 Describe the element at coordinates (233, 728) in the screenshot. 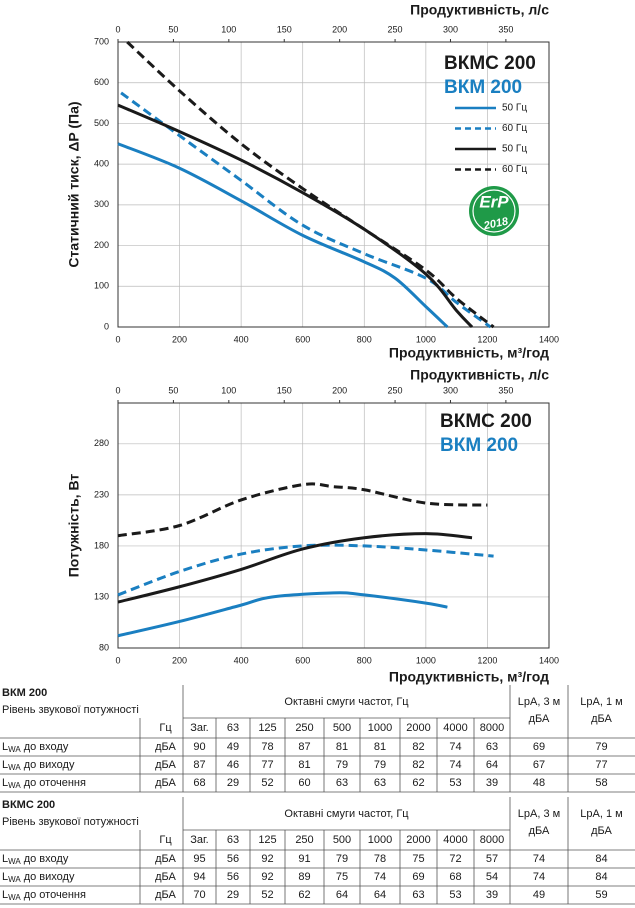

I see `column-header: 63` at that location.